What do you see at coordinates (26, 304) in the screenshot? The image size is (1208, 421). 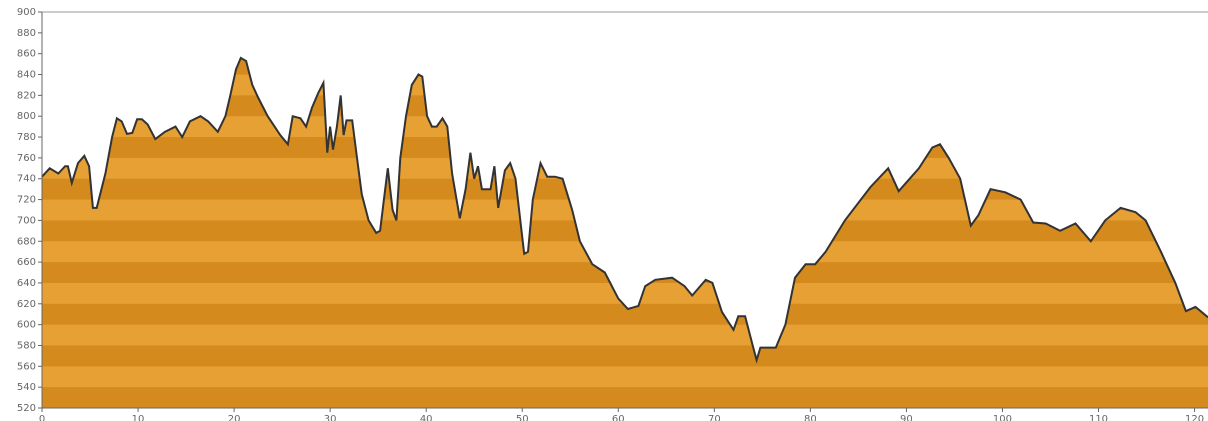 I see `y-tick-label: 620` at bounding box center [26, 304].